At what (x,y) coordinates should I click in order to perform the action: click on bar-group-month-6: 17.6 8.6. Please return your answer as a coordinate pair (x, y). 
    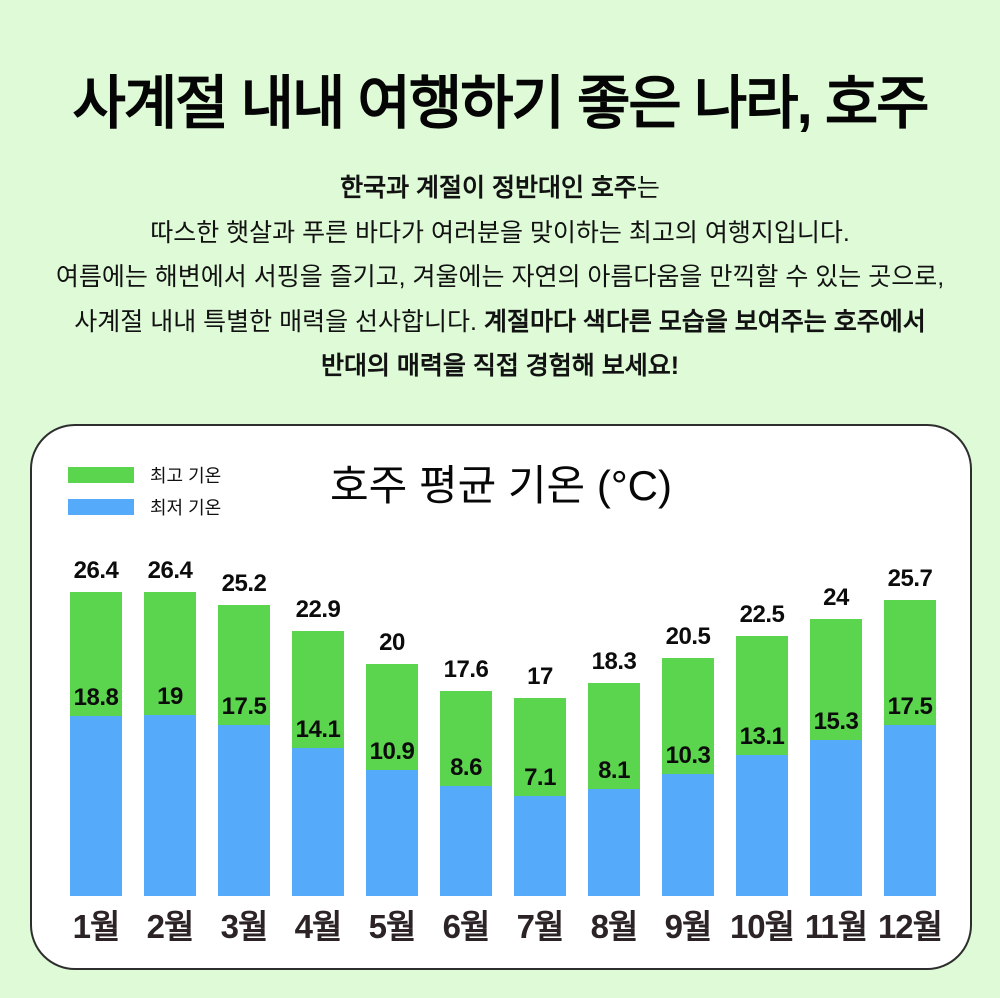
    Looking at the image, I should click on (466, 773).